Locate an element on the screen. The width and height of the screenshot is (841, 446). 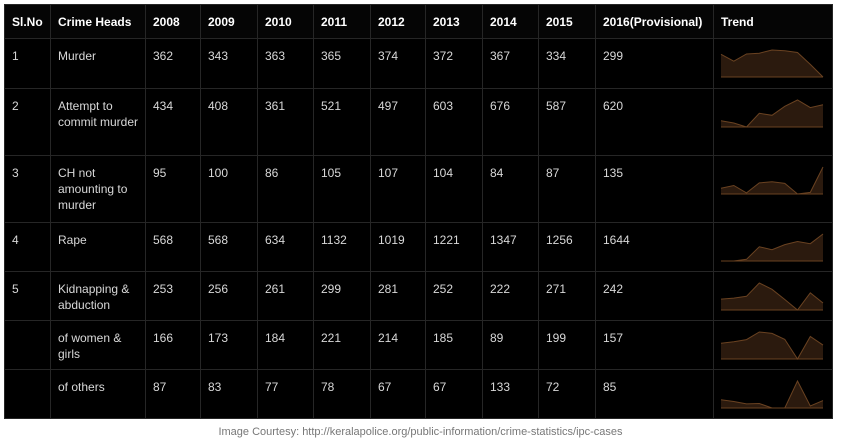
serial-cell: 4 is located at coordinates (27, 247).